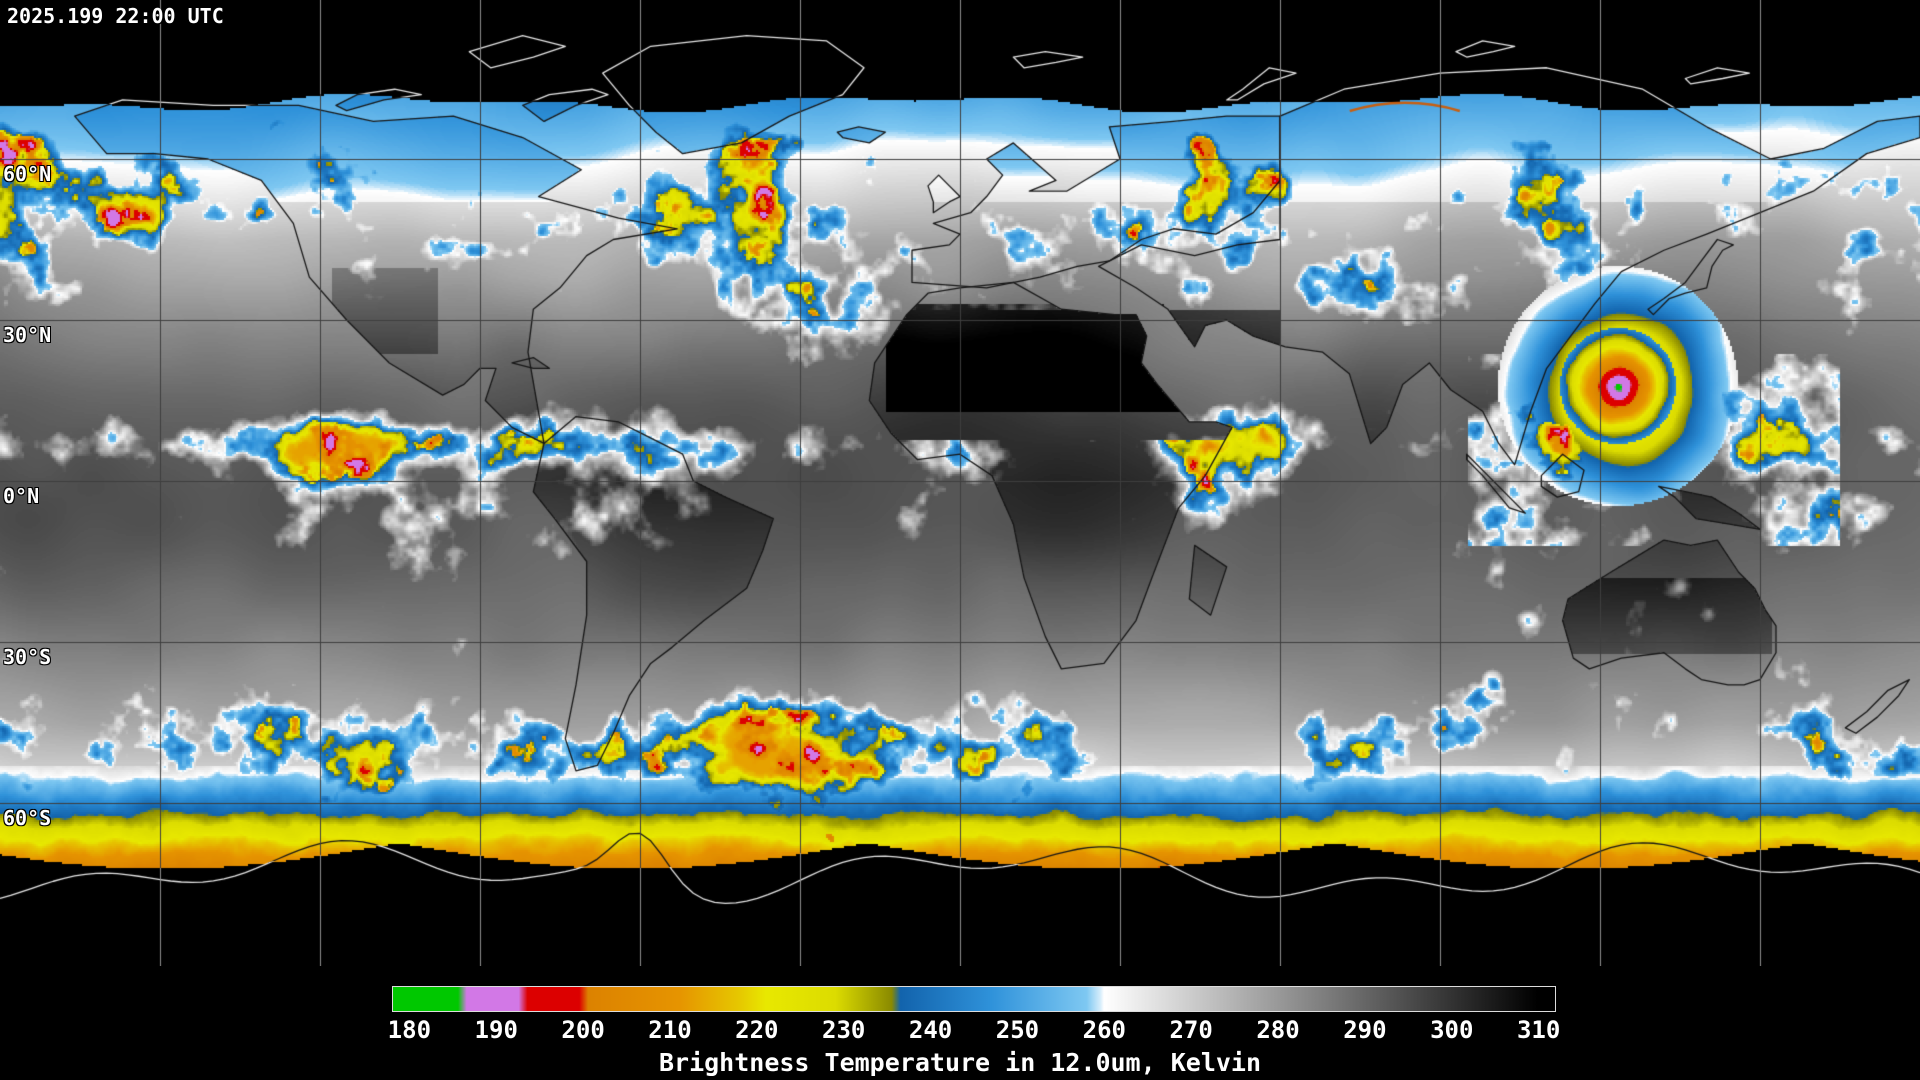  Describe the element at coordinates (27, 657) in the screenshot. I see `latitude-label: 30°S` at that location.